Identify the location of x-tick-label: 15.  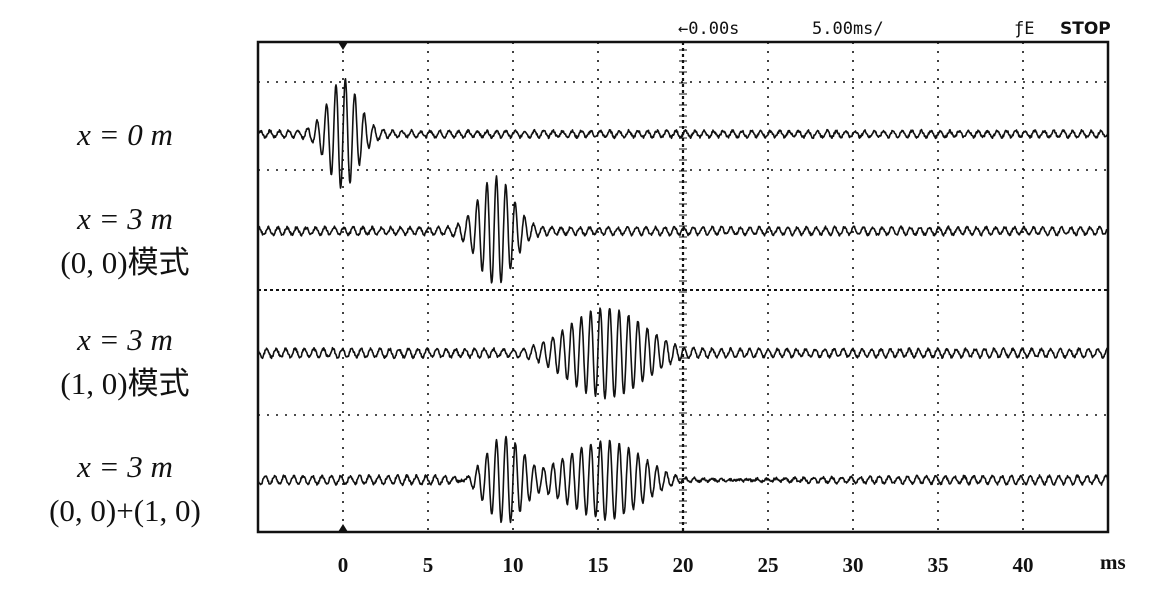
(598, 565).